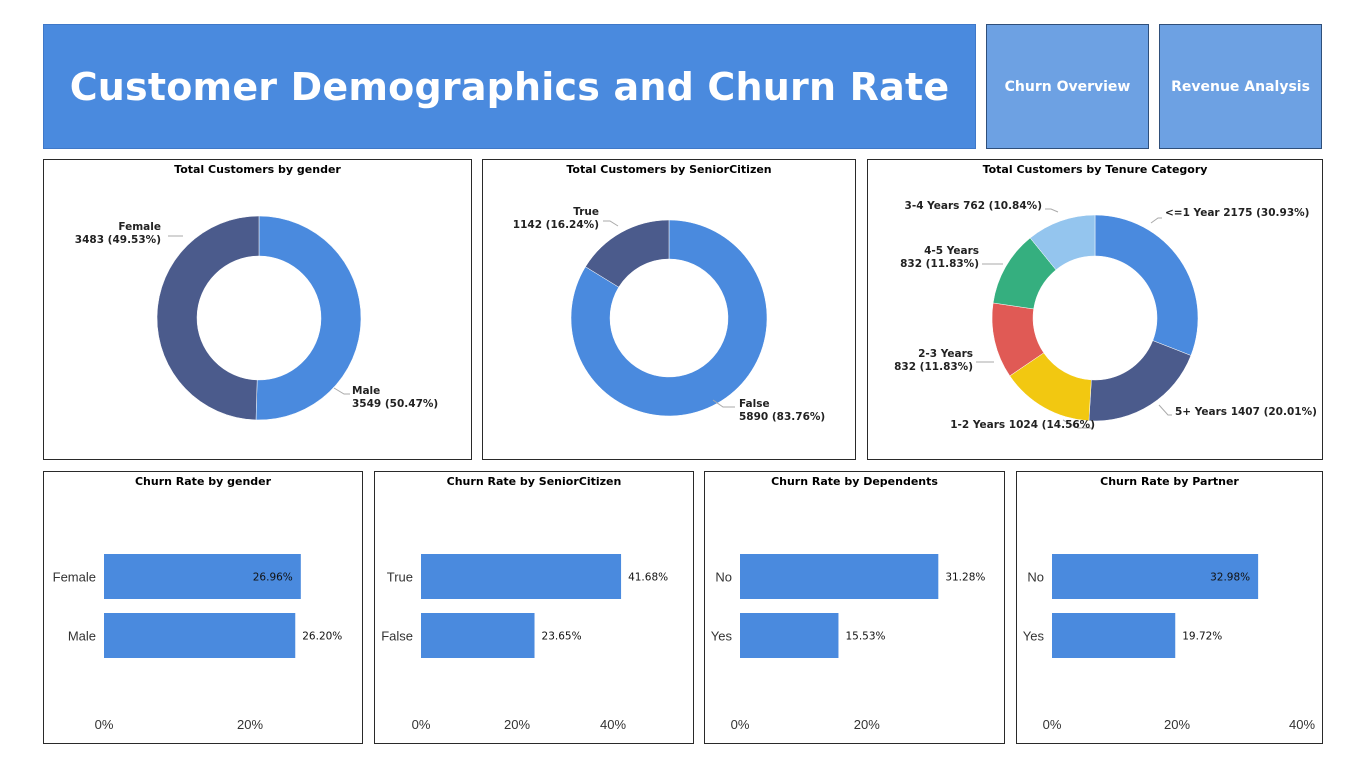 The image size is (1366, 768). Describe the element at coordinates (939, 257) in the screenshot. I see `data-label-4-5-years: 4-5 Years 832 (11.83%)` at that location.